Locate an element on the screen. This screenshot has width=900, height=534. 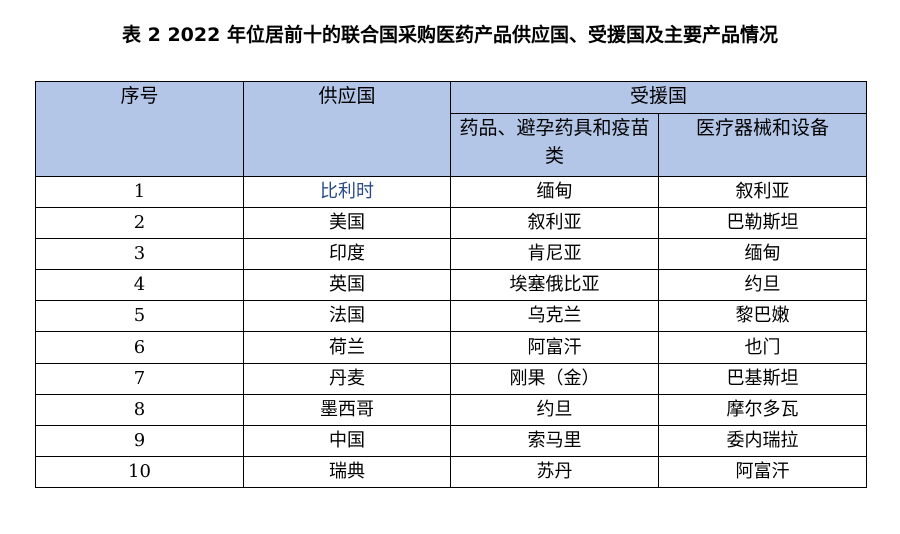
row-supplier: 美国 is located at coordinates (347, 223).